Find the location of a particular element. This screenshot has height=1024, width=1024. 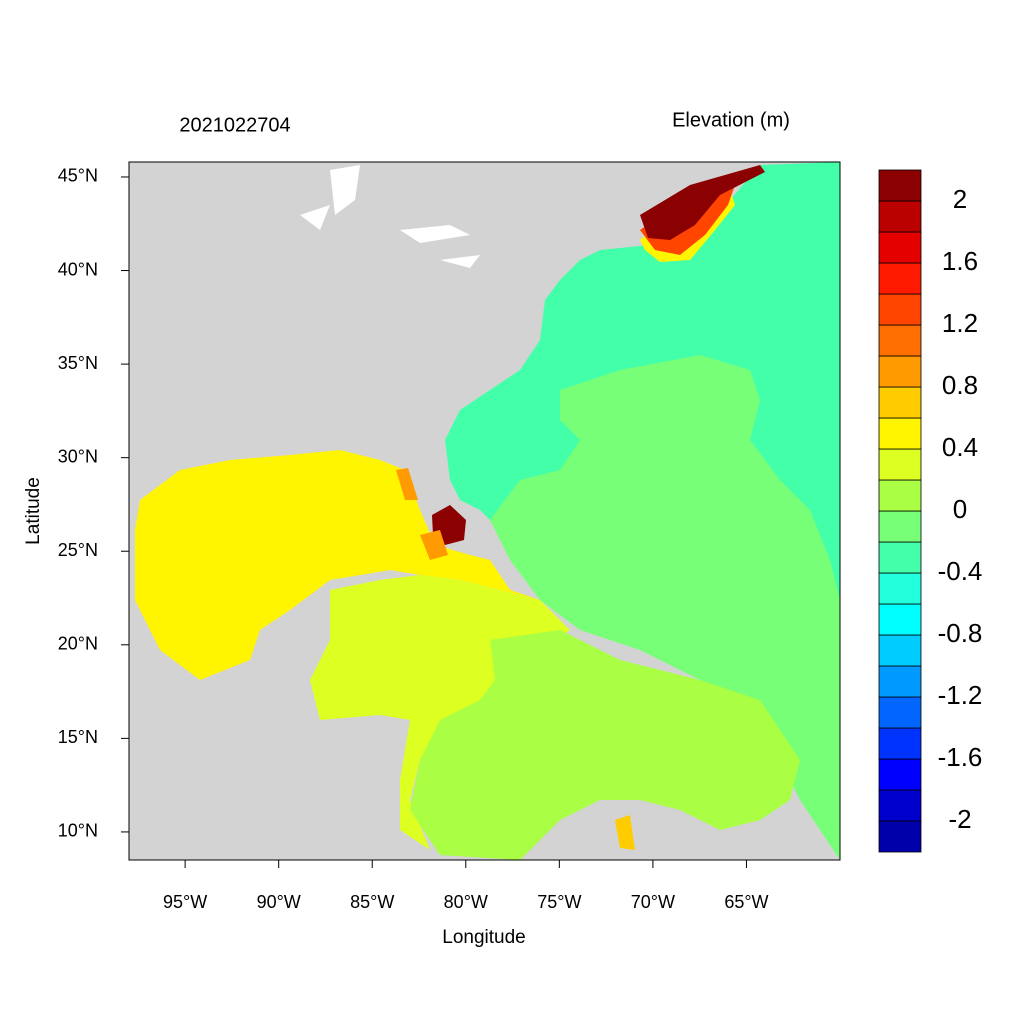

x-tick-label: 90°W is located at coordinates (279, 902).